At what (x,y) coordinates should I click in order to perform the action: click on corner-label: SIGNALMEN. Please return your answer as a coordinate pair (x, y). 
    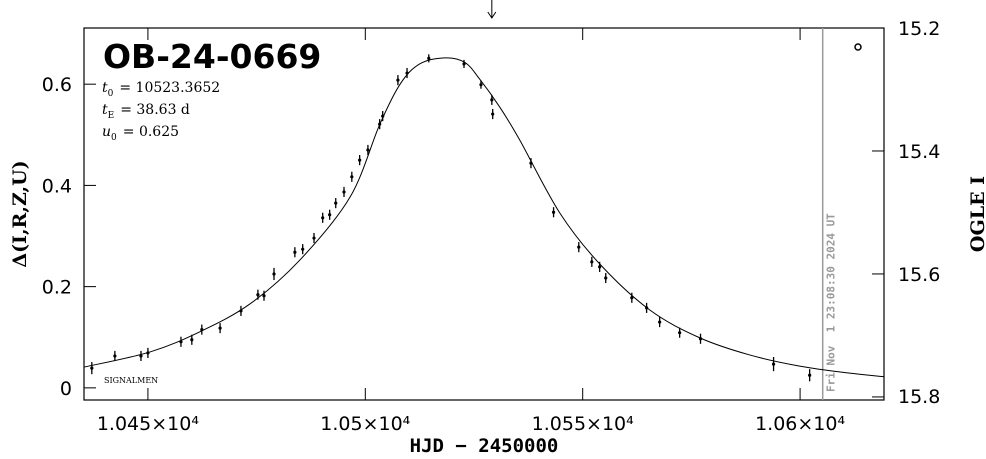
    Looking at the image, I should click on (131, 380).